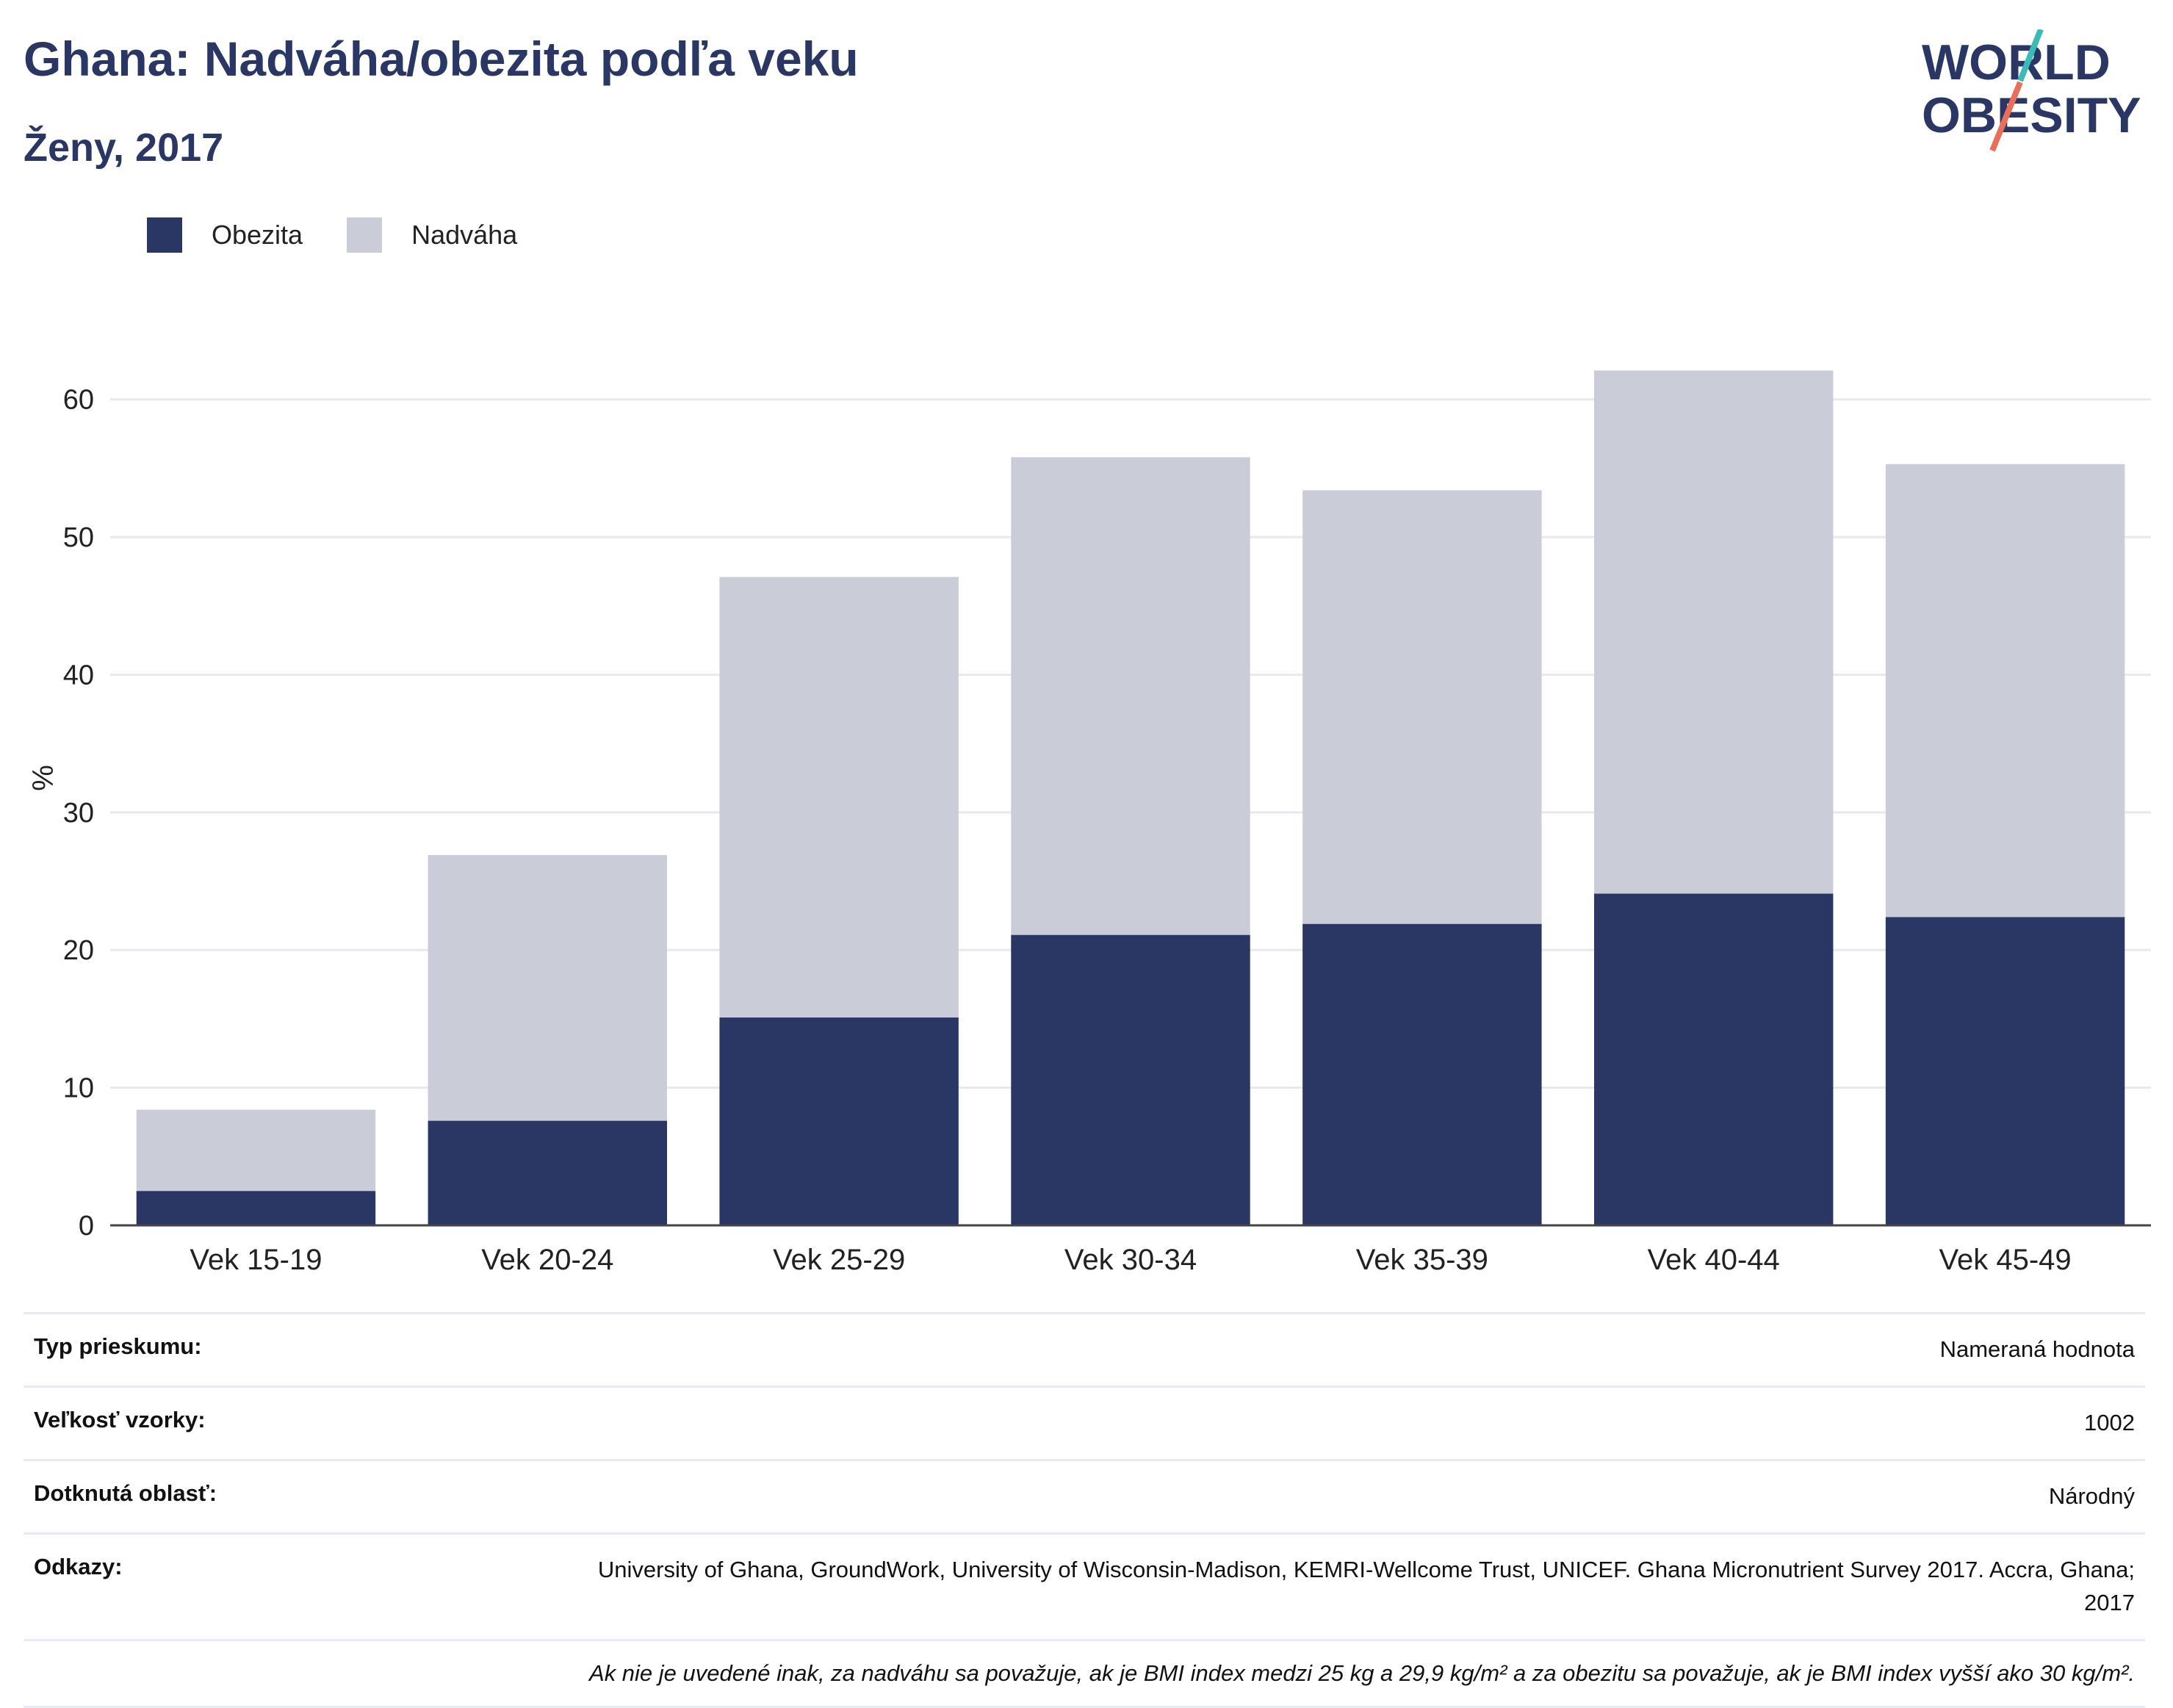 This screenshot has height=1708, width=2173. What do you see at coordinates (78, 675) in the screenshot?
I see `y-tick-label: 40` at bounding box center [78, 675].